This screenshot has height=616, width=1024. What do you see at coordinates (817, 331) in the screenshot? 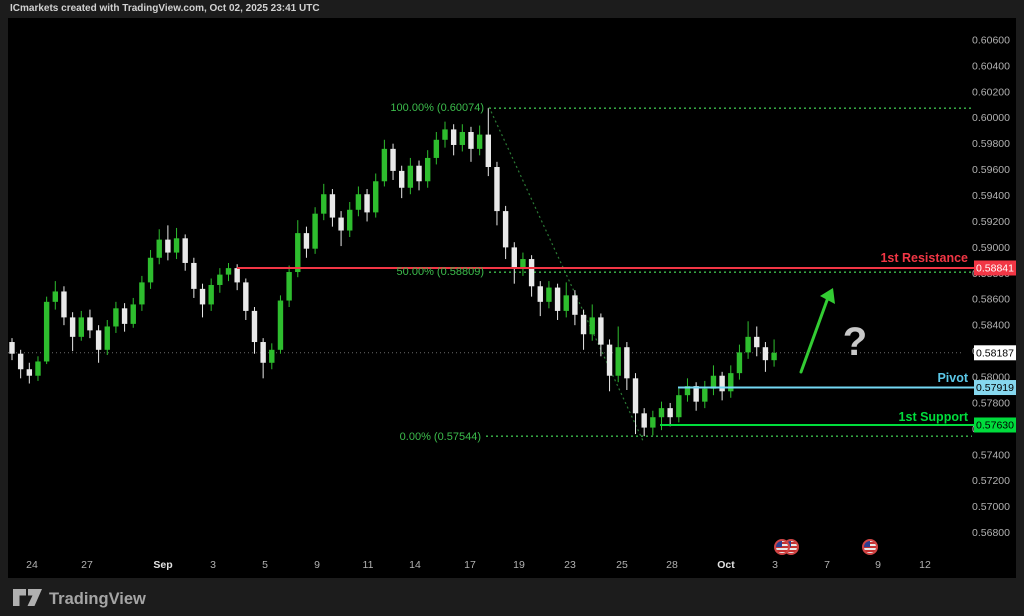
I see `projection-arrow` at bounding box center [817, 331].